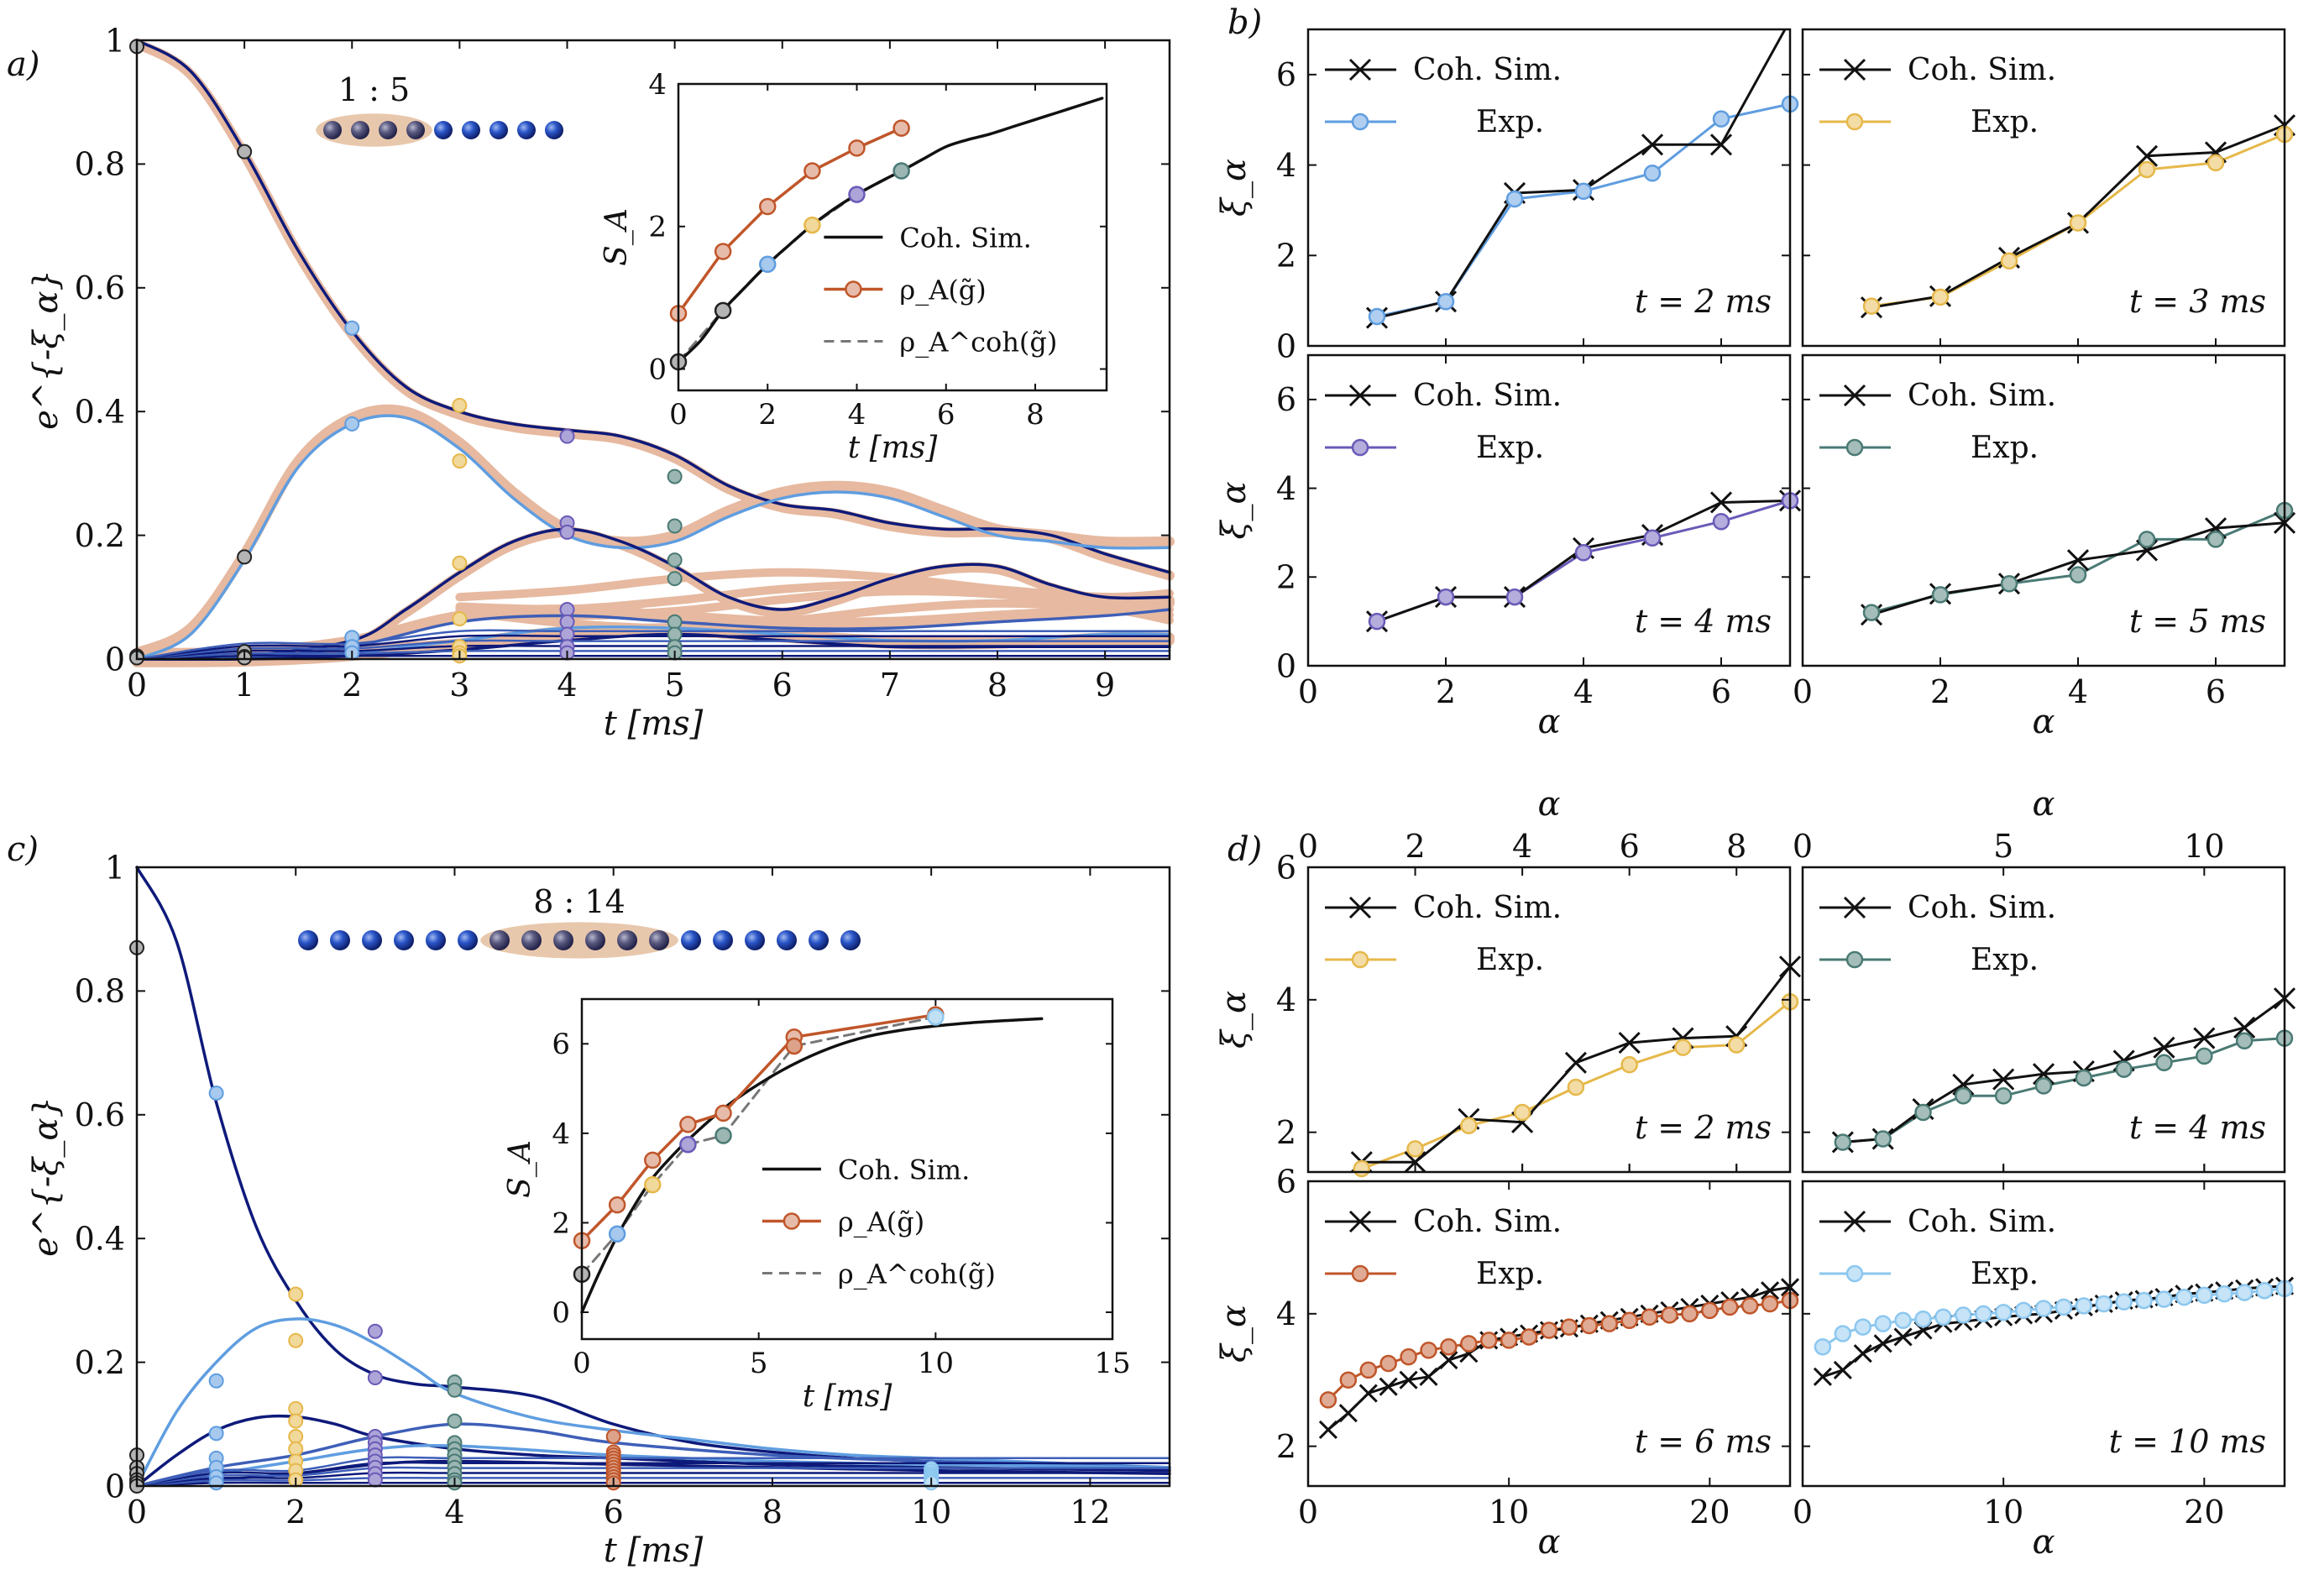 This screenshot has height=1596, width=2298. Describe the element at coordinates (892, 237) in the screenshot. I see `inset-bg` at that location.